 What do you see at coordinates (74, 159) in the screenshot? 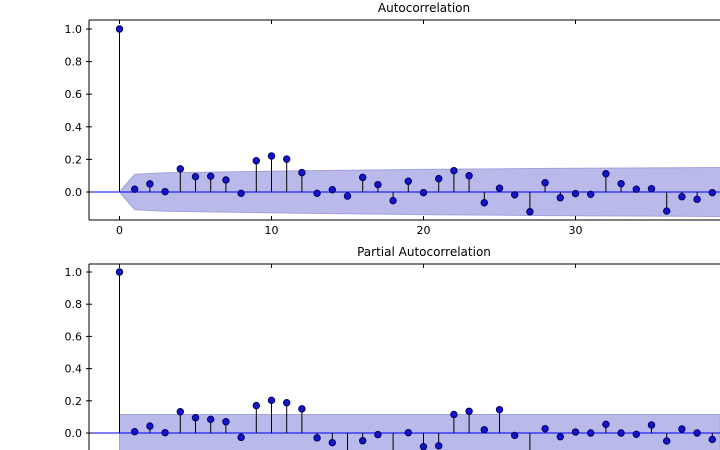
I see `acf-ytick-label: 0.2` at bounding box center [74, 159].